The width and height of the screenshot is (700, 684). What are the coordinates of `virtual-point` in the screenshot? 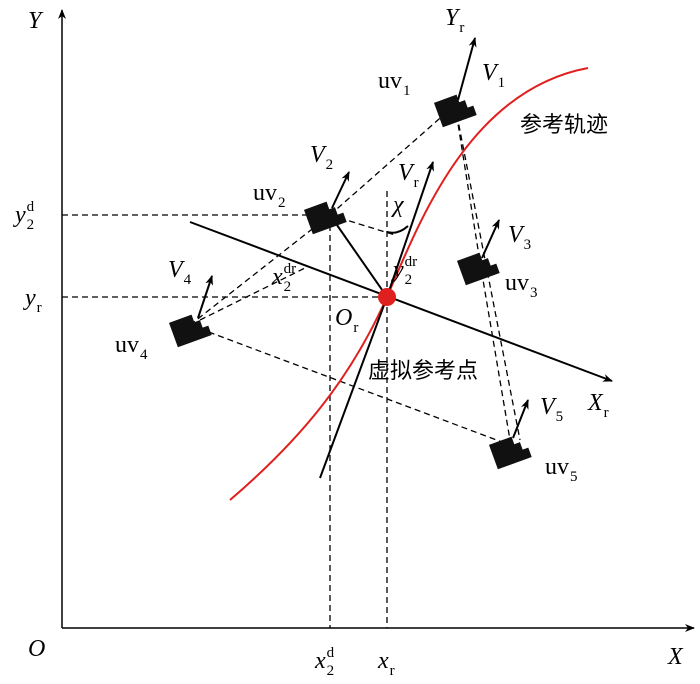 It's located at (387, 297).